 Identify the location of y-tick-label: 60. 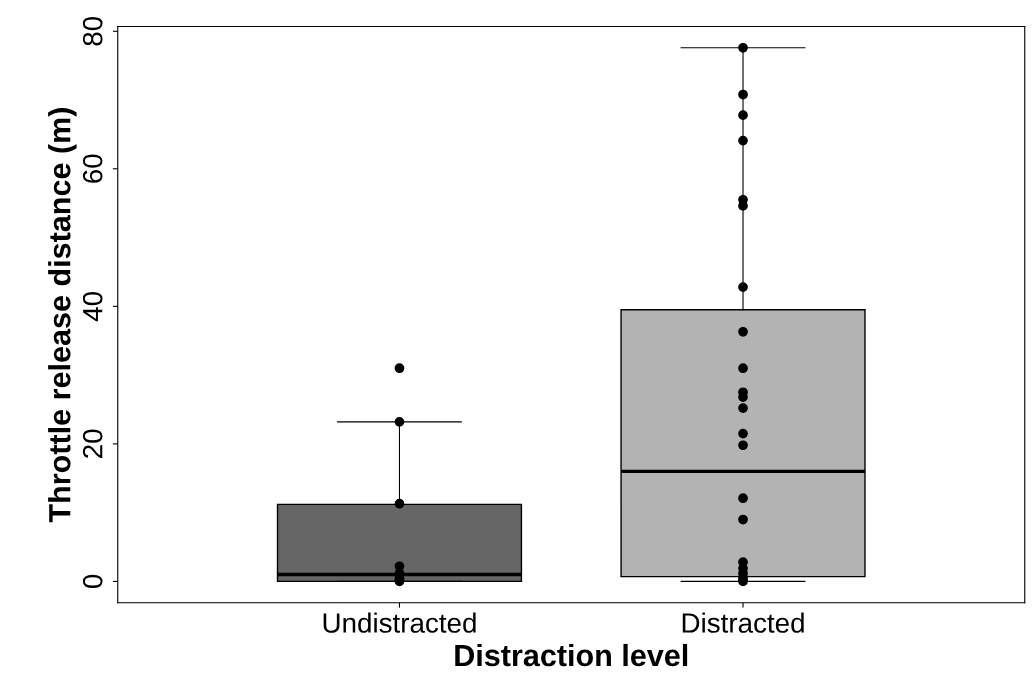
(92, 168).